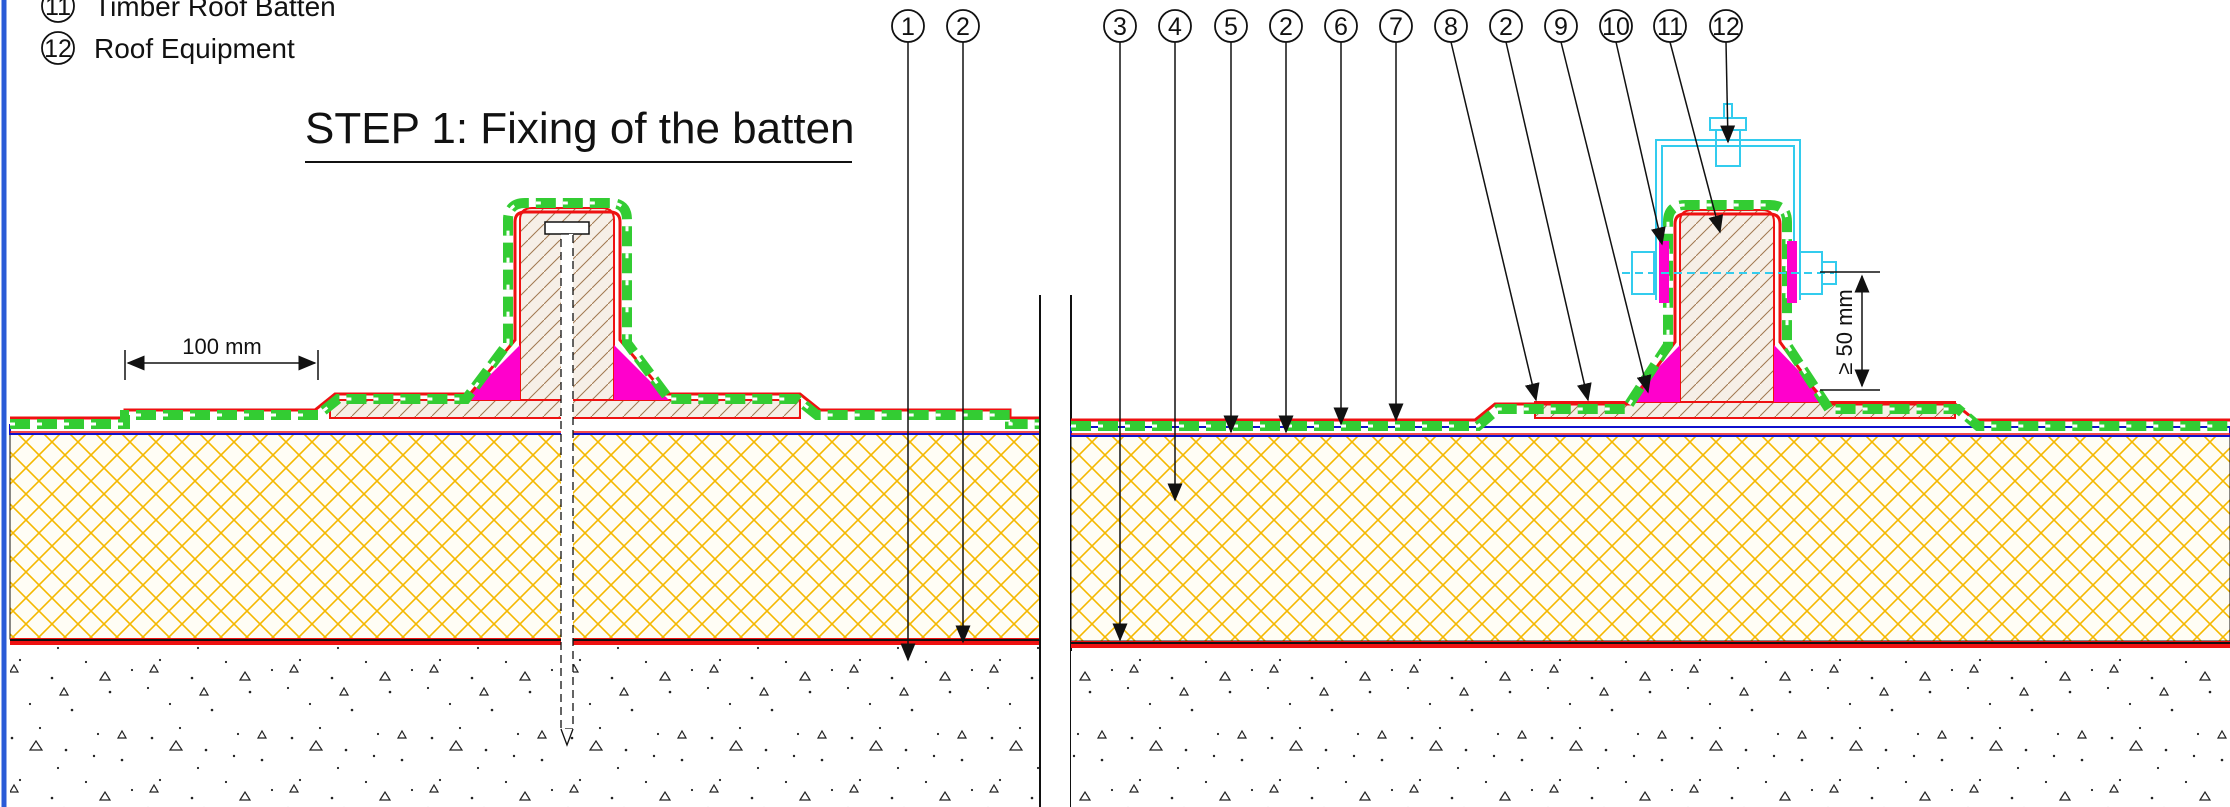 Image resolution: width=2230 pixels, height=807 pixels. Describe the element at coordinates (221, 346) in the screenshot. I see `dimension-label: 100 mm` at that location.